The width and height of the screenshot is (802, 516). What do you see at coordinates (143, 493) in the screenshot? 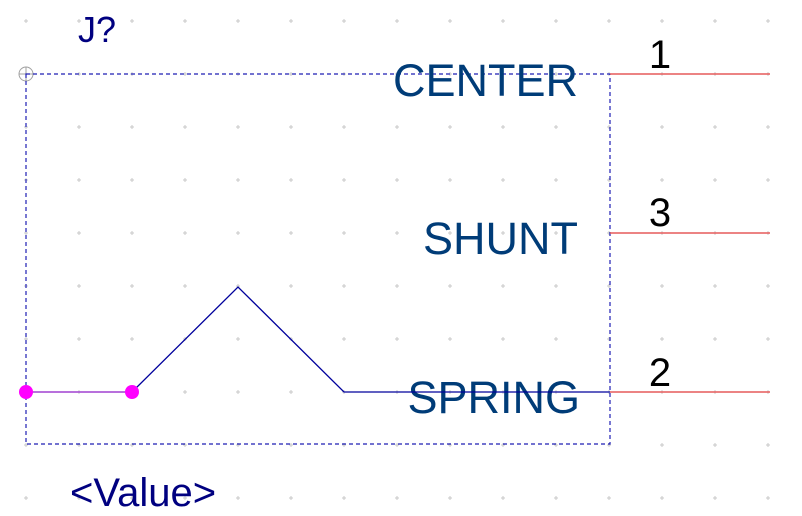
I see `component-value: <Value>` at bounding box center [143, 493].